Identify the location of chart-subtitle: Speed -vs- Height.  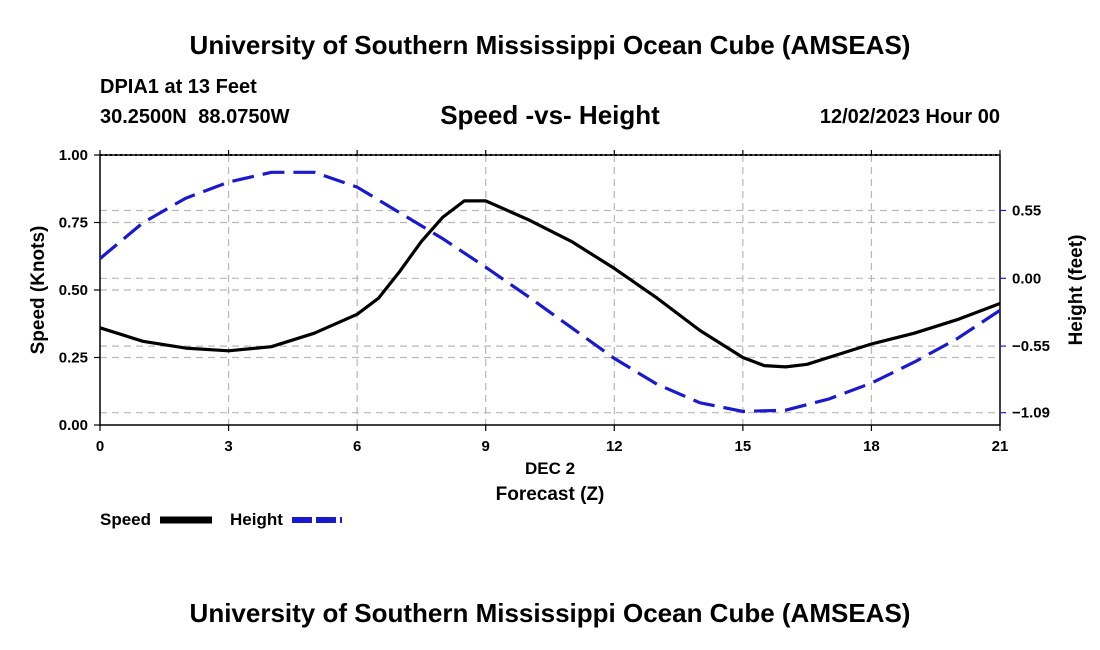
(550, 115).